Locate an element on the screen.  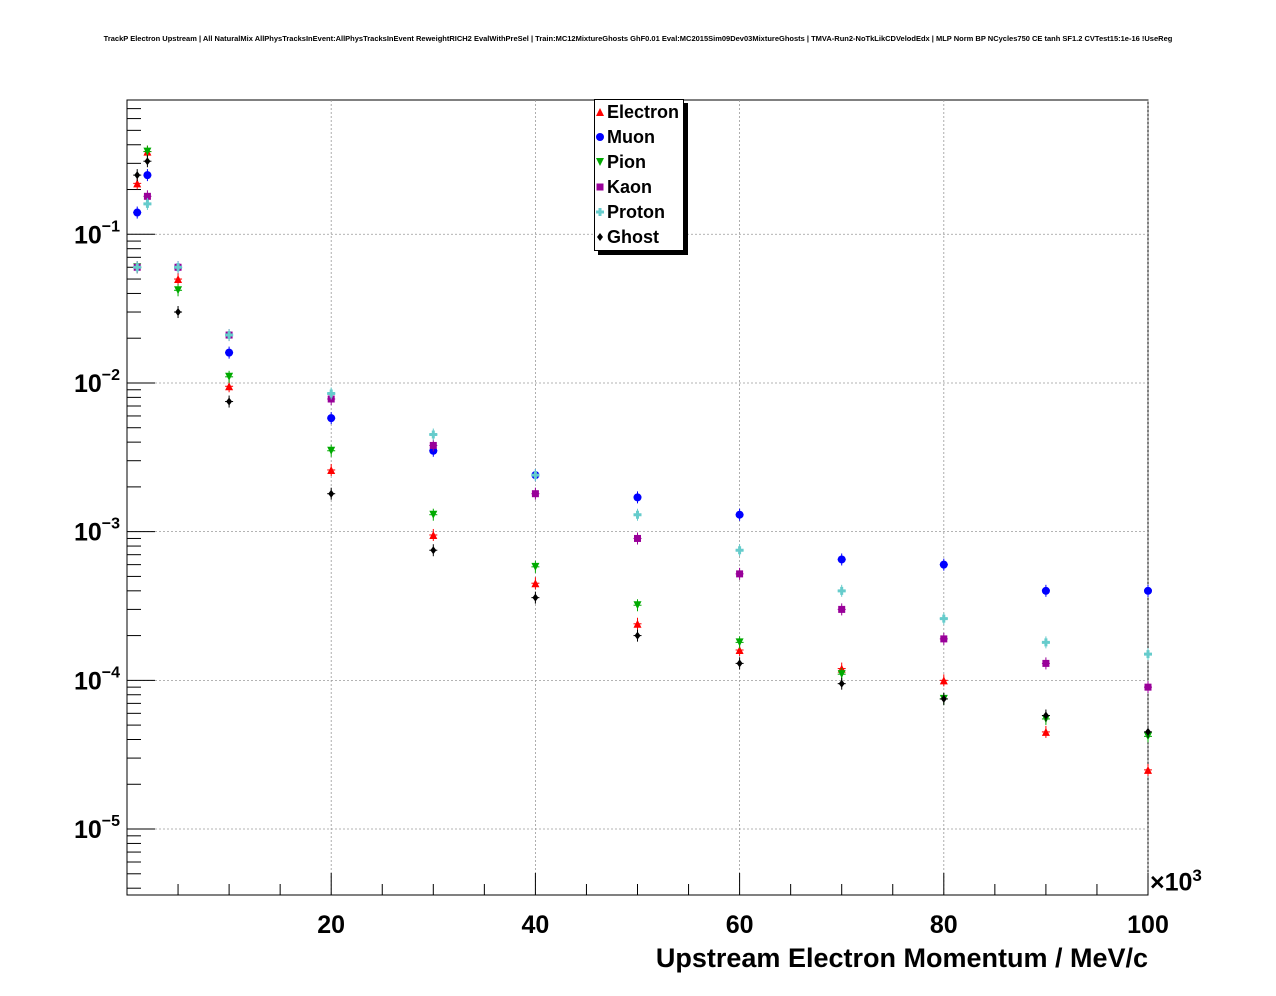
y-tick-label: 10⁻¹ is located at coordinates (97, 233).